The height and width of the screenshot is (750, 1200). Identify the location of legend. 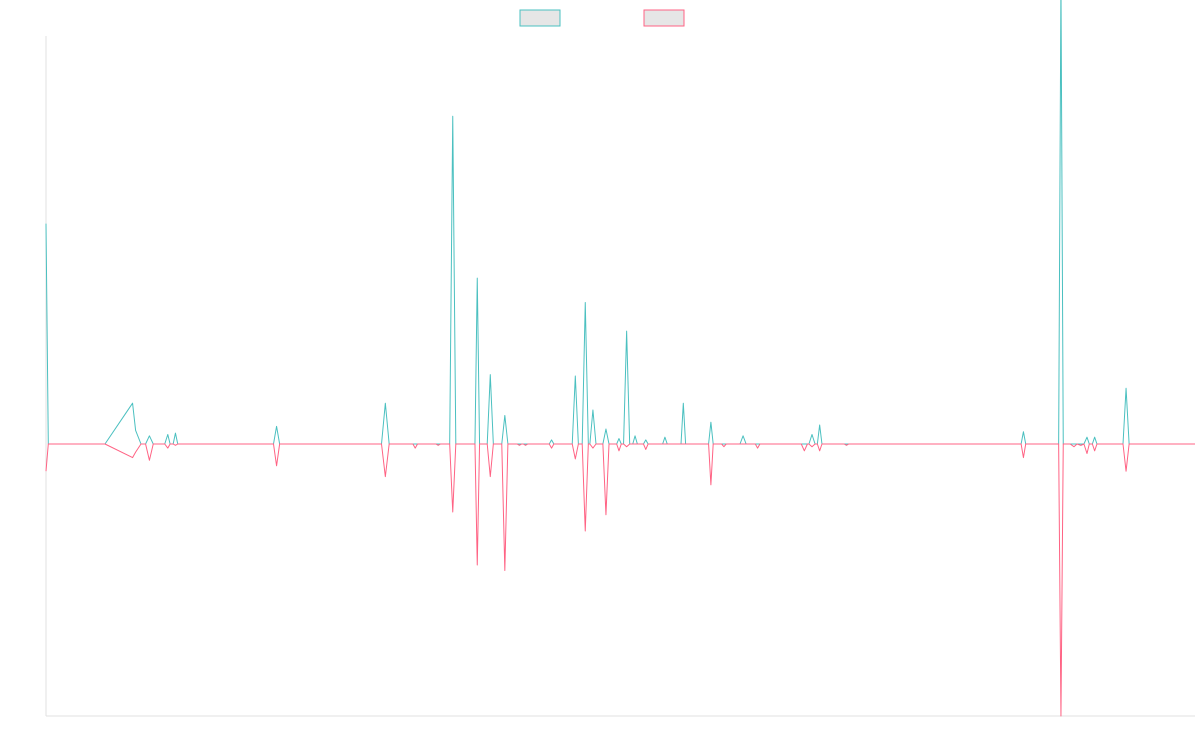
(602, 18).